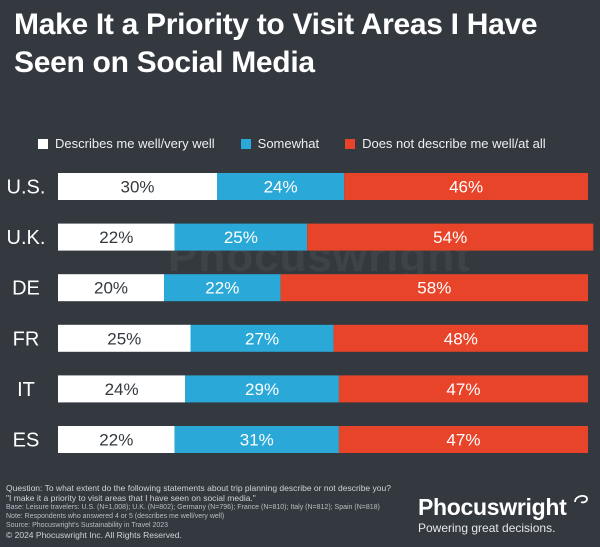 The image size is (600, 547). I want to click on data-label-de-somewhat: 22%, so click(222, 288).